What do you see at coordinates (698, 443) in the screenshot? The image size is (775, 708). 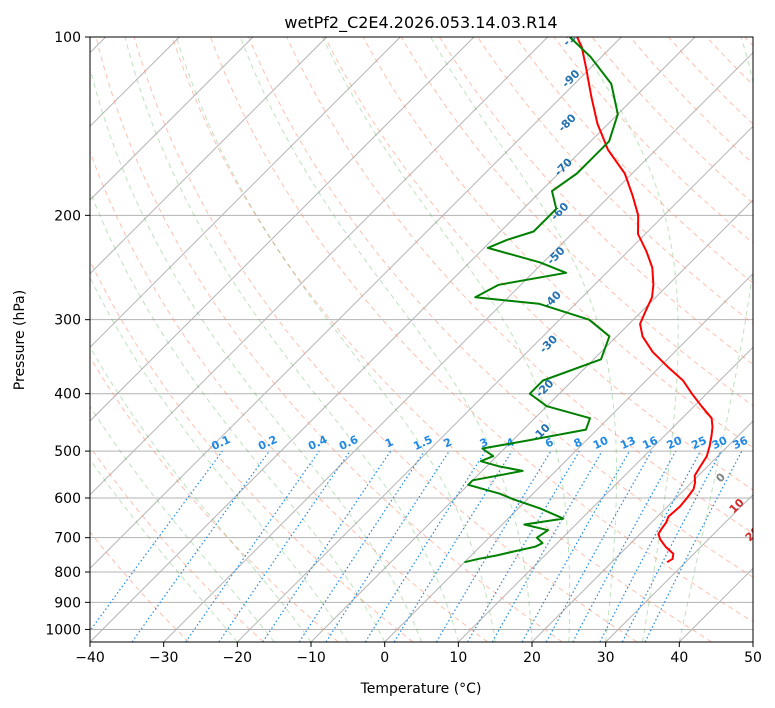 I see `mixing-ratio-label: 25` at bounding box center [698, 443].